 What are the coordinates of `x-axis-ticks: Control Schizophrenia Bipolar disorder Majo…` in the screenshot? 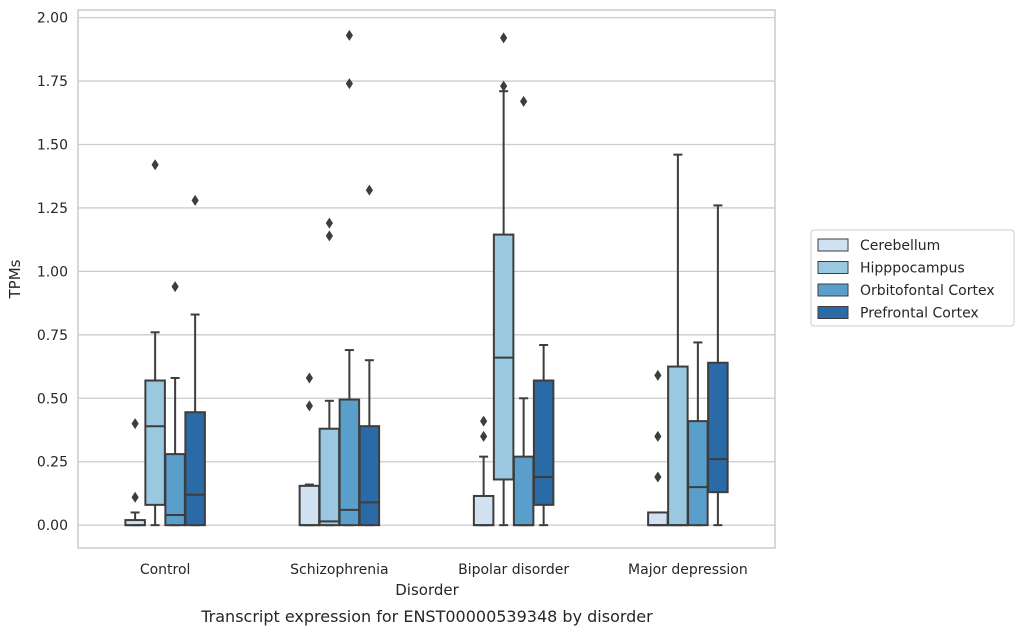 It's located at (444, 570).